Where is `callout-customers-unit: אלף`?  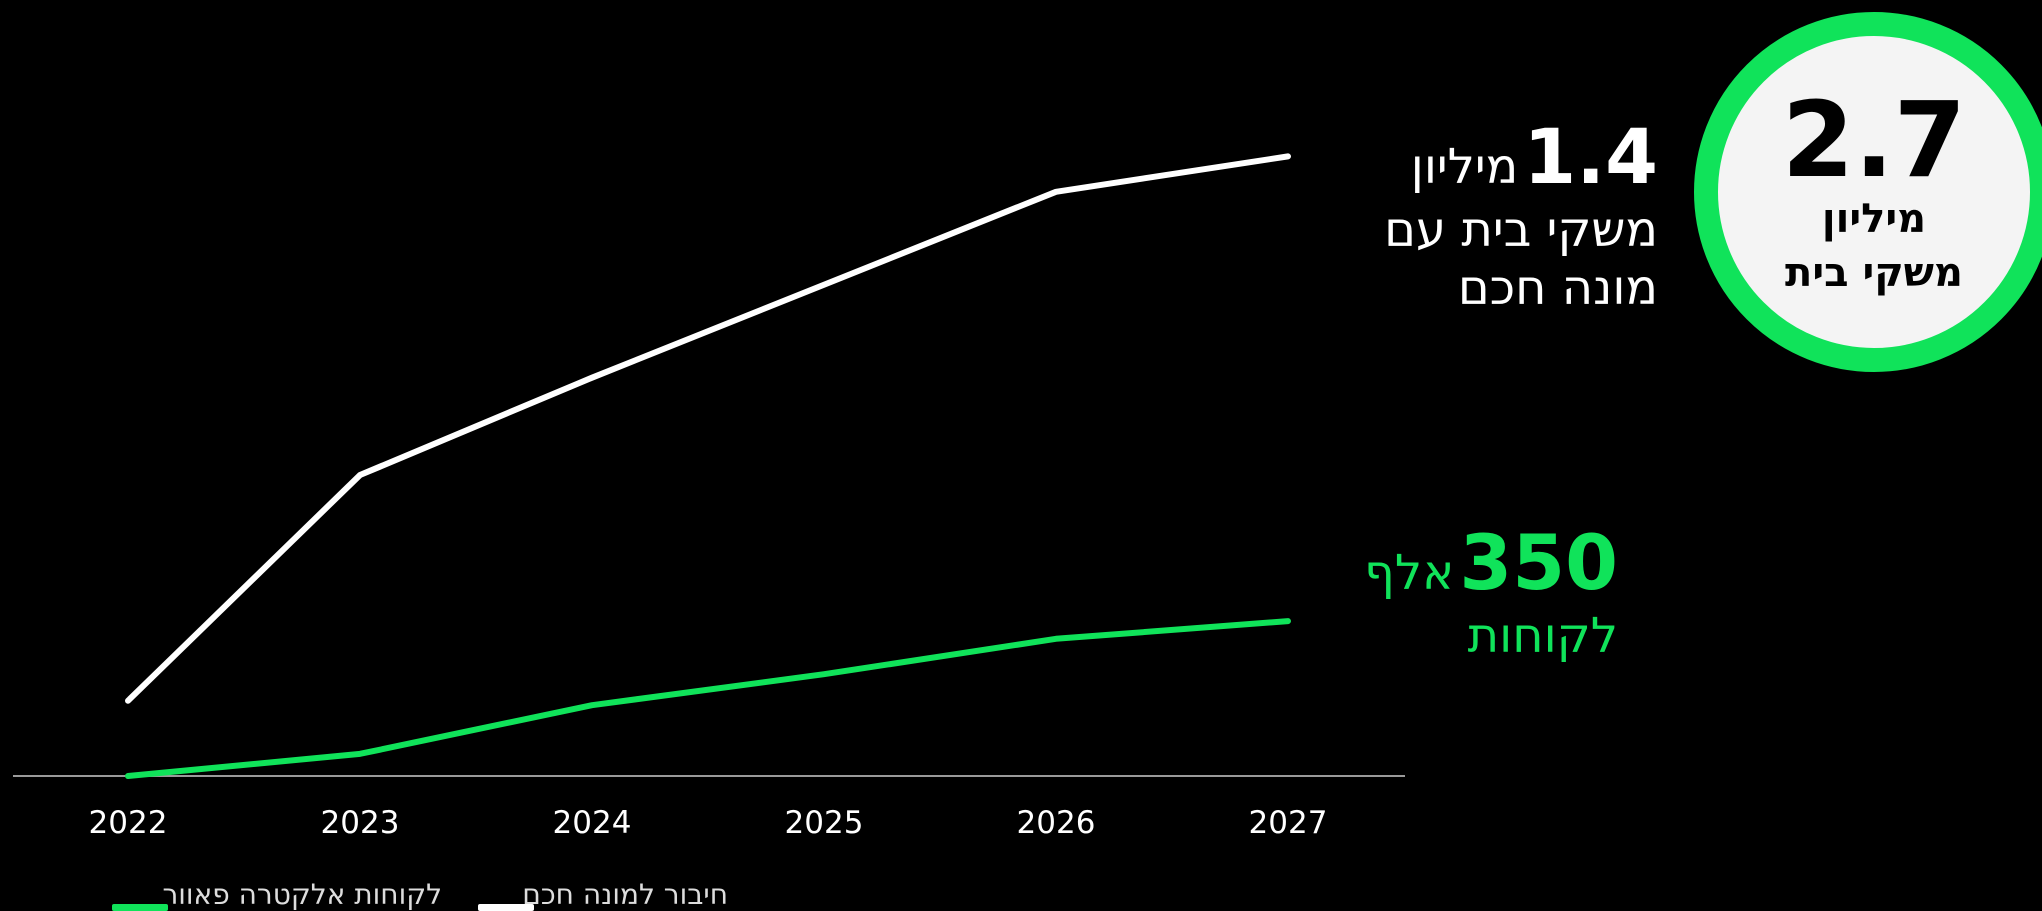
callout-customers-unit: אלף is located at coordinates (1409, 573).